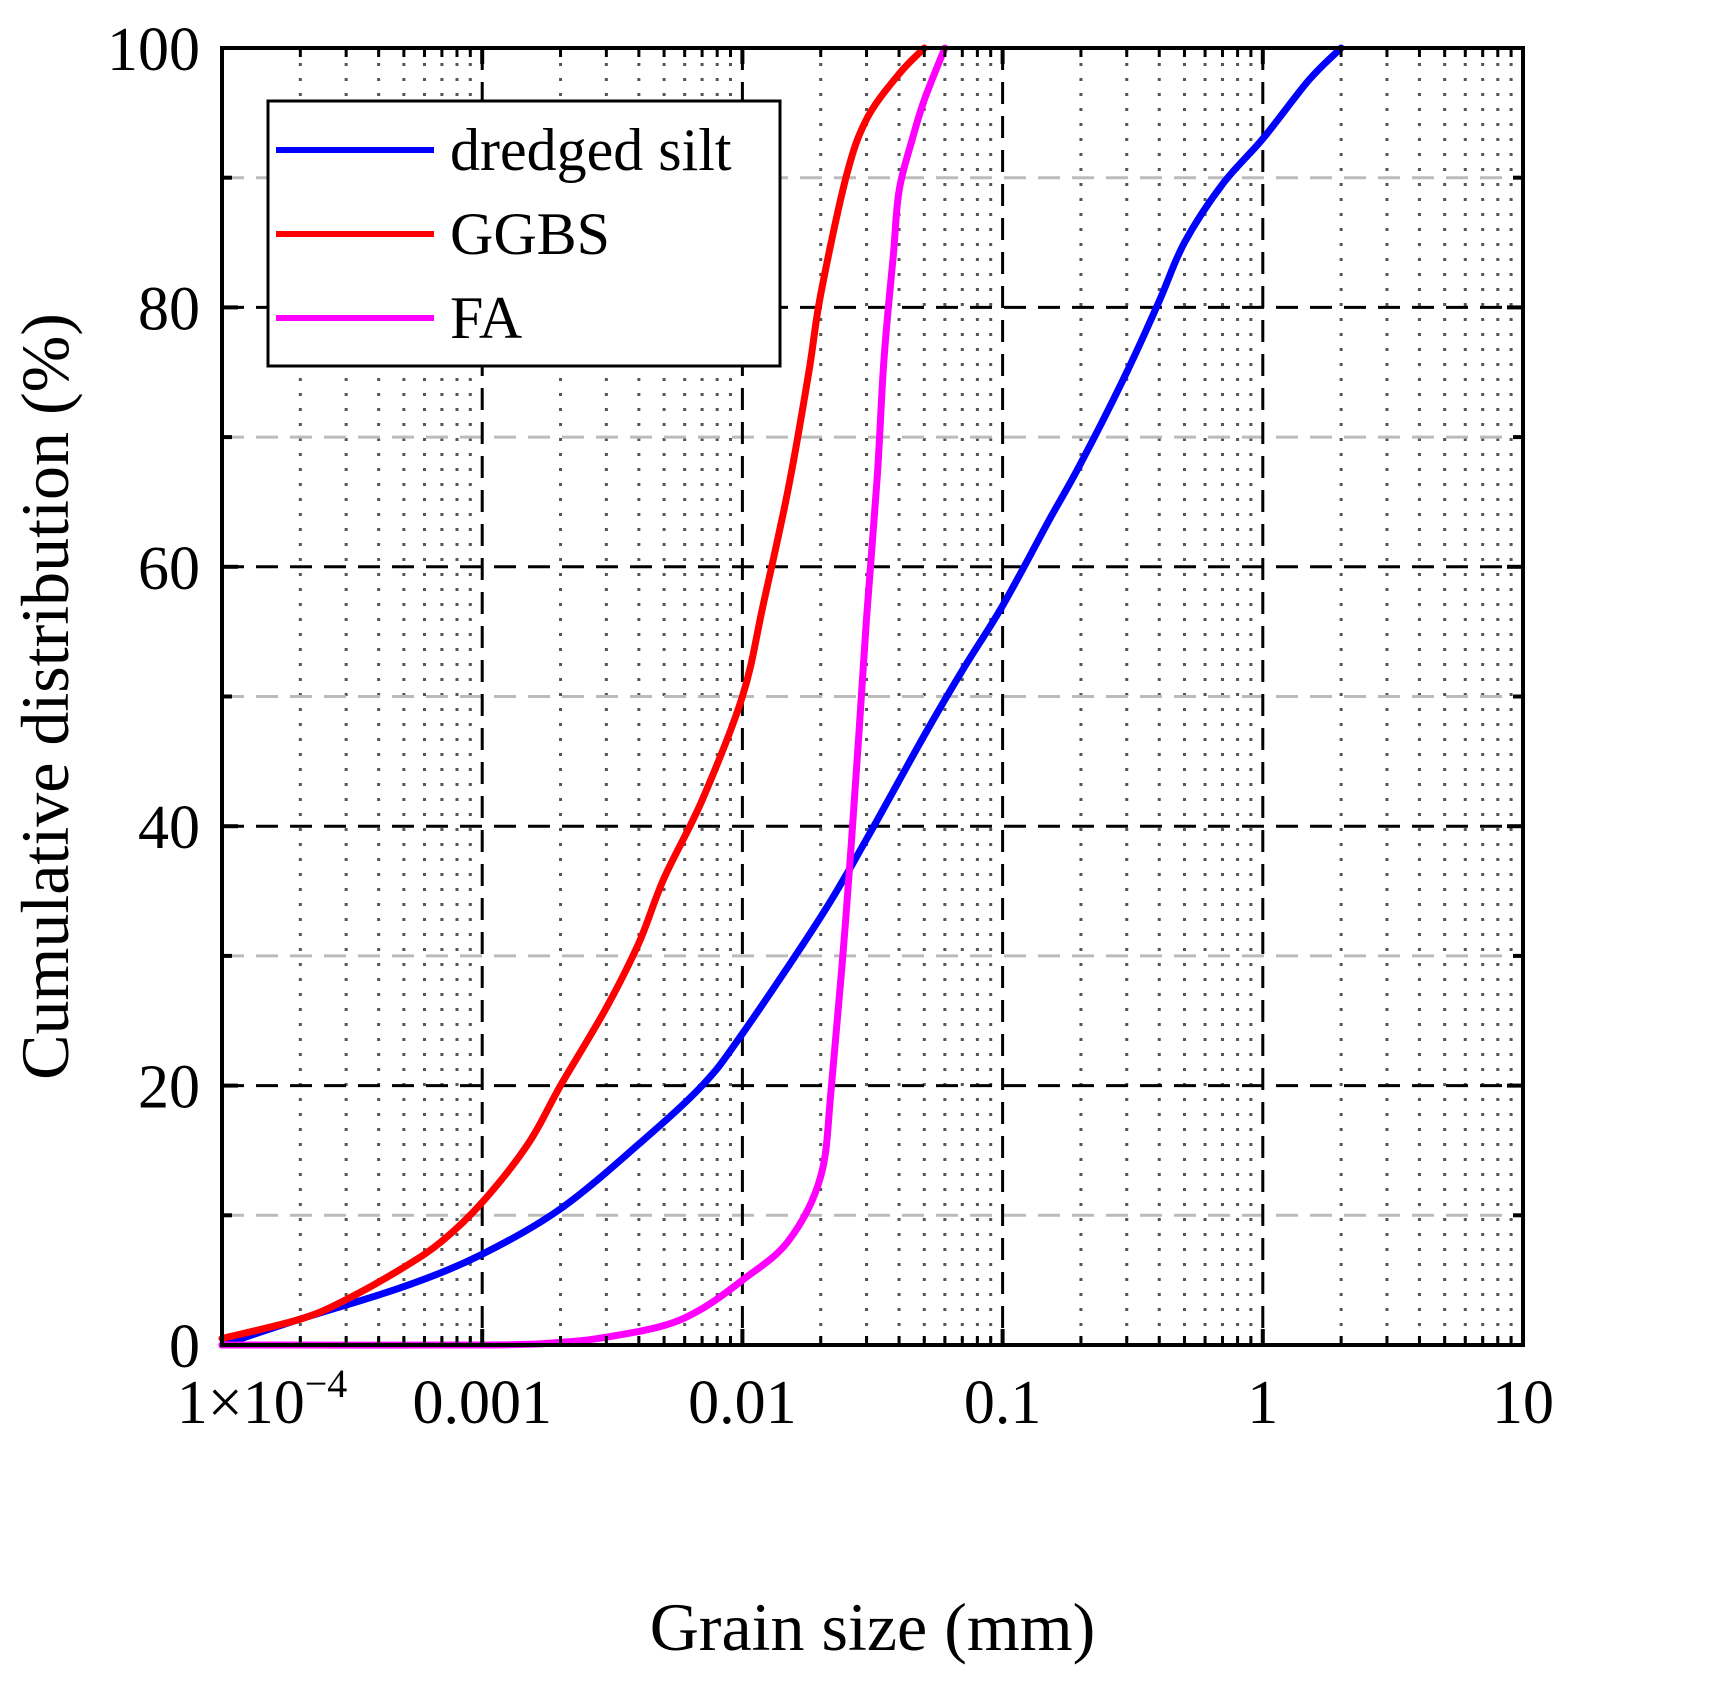 The height and width of the screenshot is (1696, 1709). What do you see at coordinates (530, 234) in the screenshot?
I see `legend-label-ggbs: GGBS` at bounding box center [530, 234].